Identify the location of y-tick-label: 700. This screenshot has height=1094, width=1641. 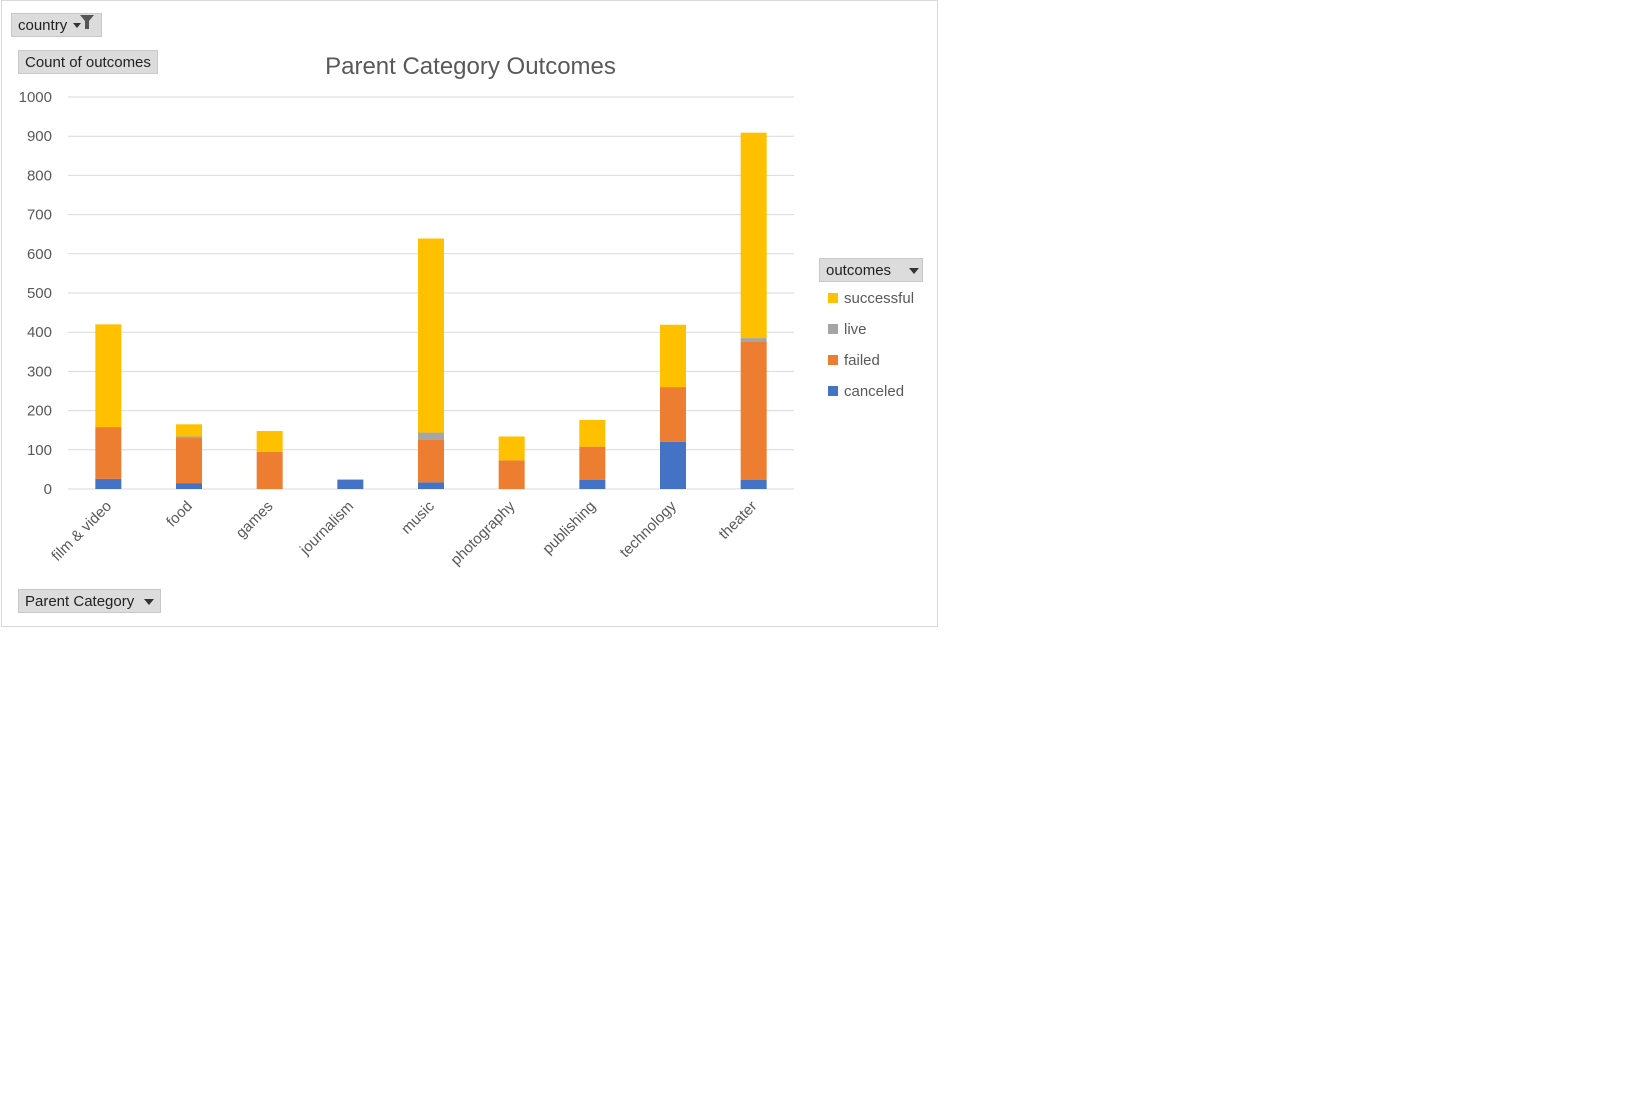
(39, 215).